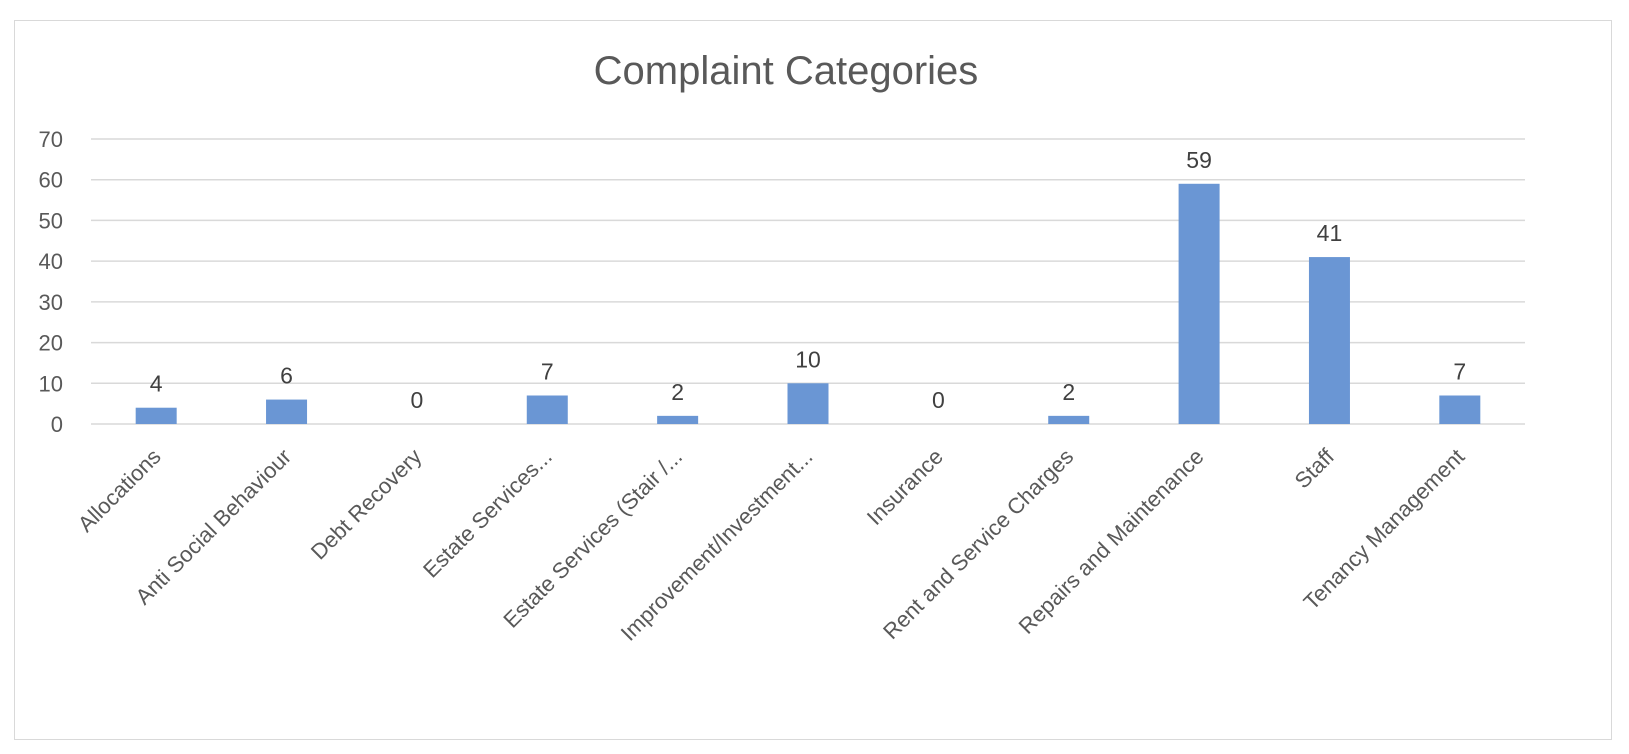 The width and height of the screenshot is (1629, 754). I want to click on data-label: 6, so click(286, 376).